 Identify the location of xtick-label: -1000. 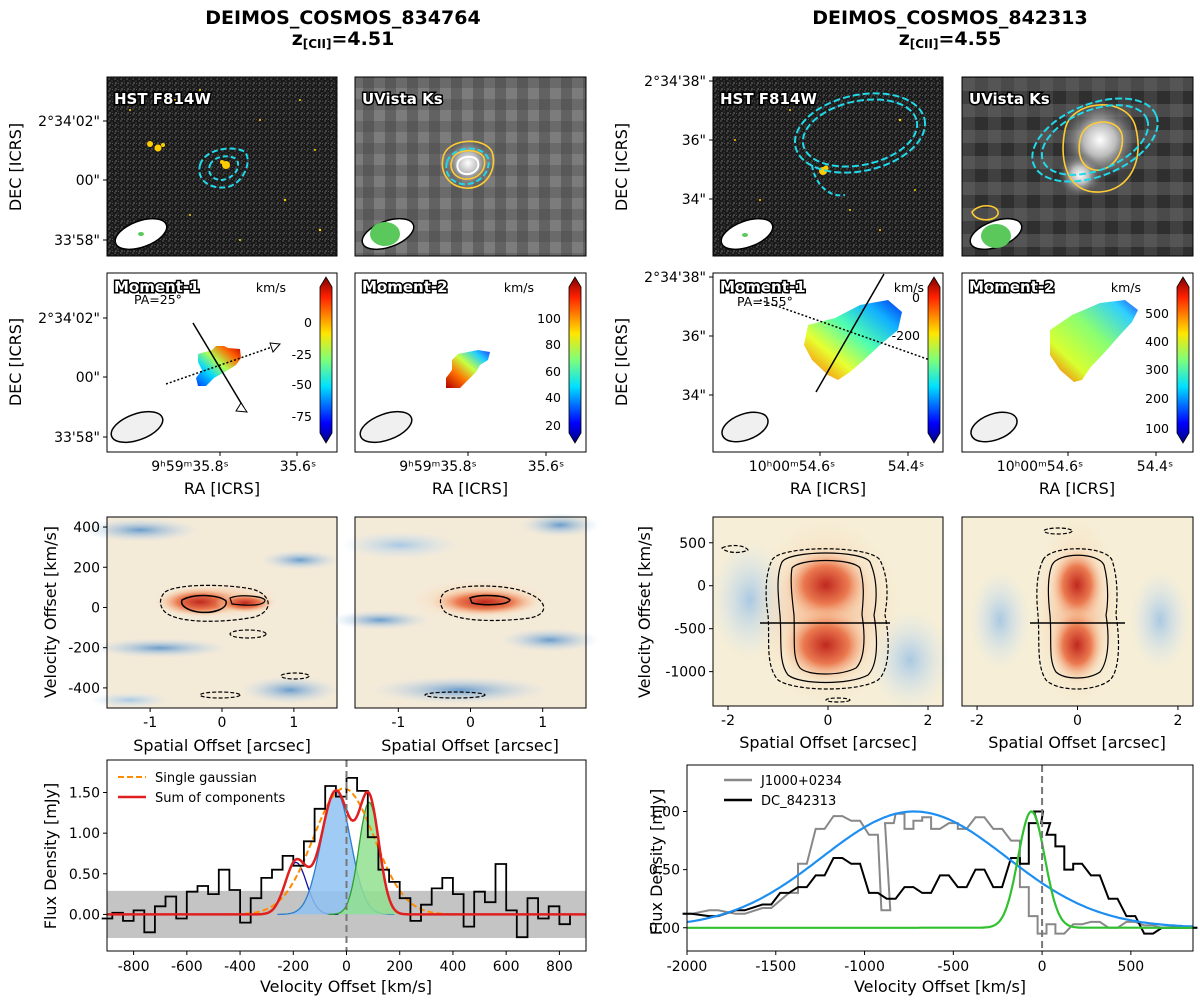
(864, 967).